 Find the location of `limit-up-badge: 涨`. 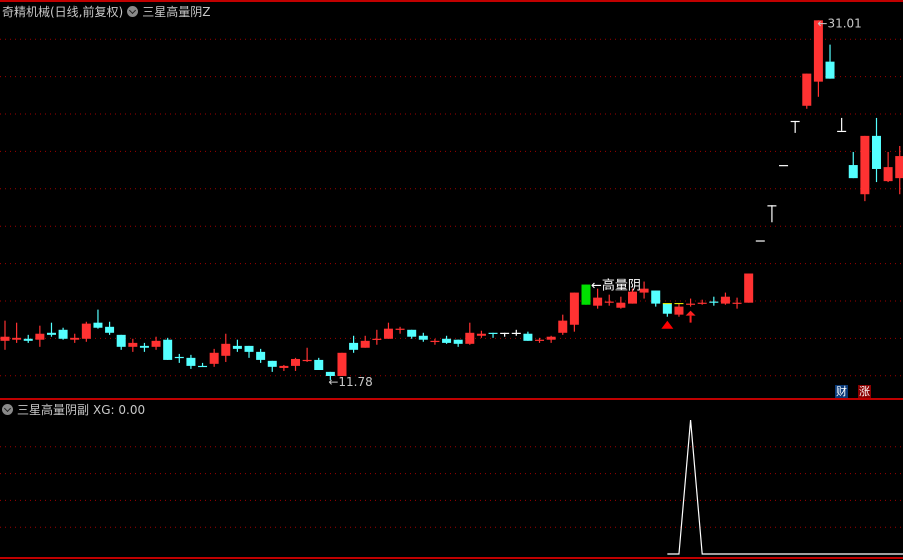

limit-up-badge: 涨 is located at coordinates (864, 391).